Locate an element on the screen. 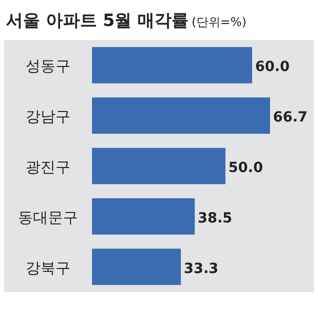 The image size is (318, 314). y-tick-label: 성동구 is located at coordinates (48, 66).